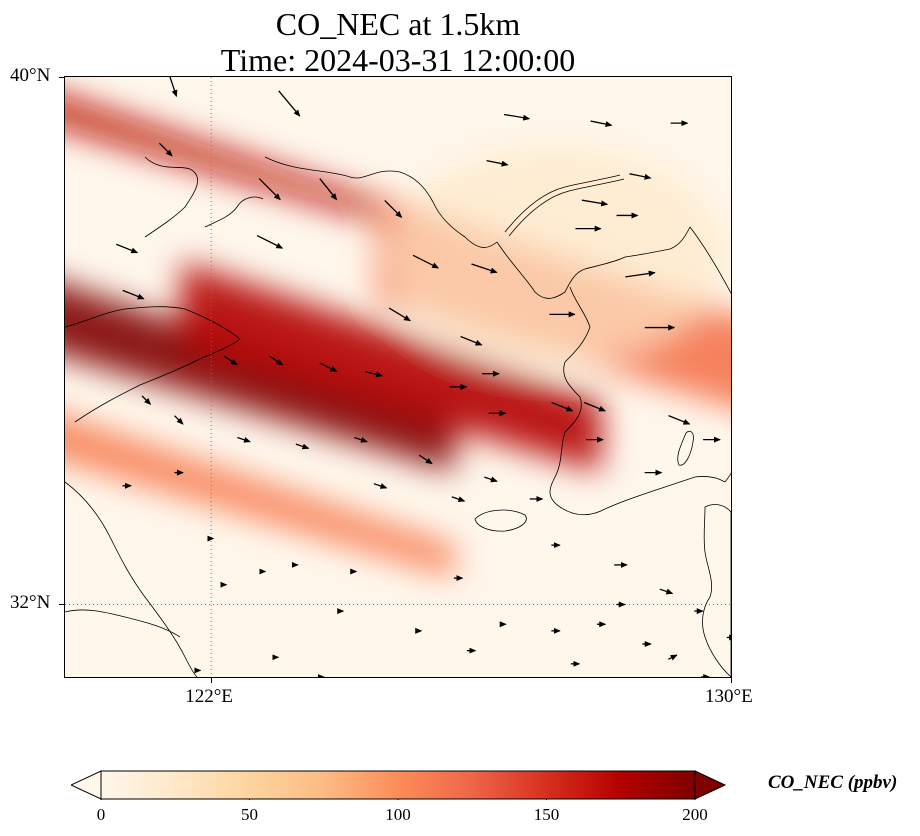  What do you see at coordinates (546, 814) in the screenshot?
I see `colorbar-tick-label: 150` at bounding box center [546, 814].